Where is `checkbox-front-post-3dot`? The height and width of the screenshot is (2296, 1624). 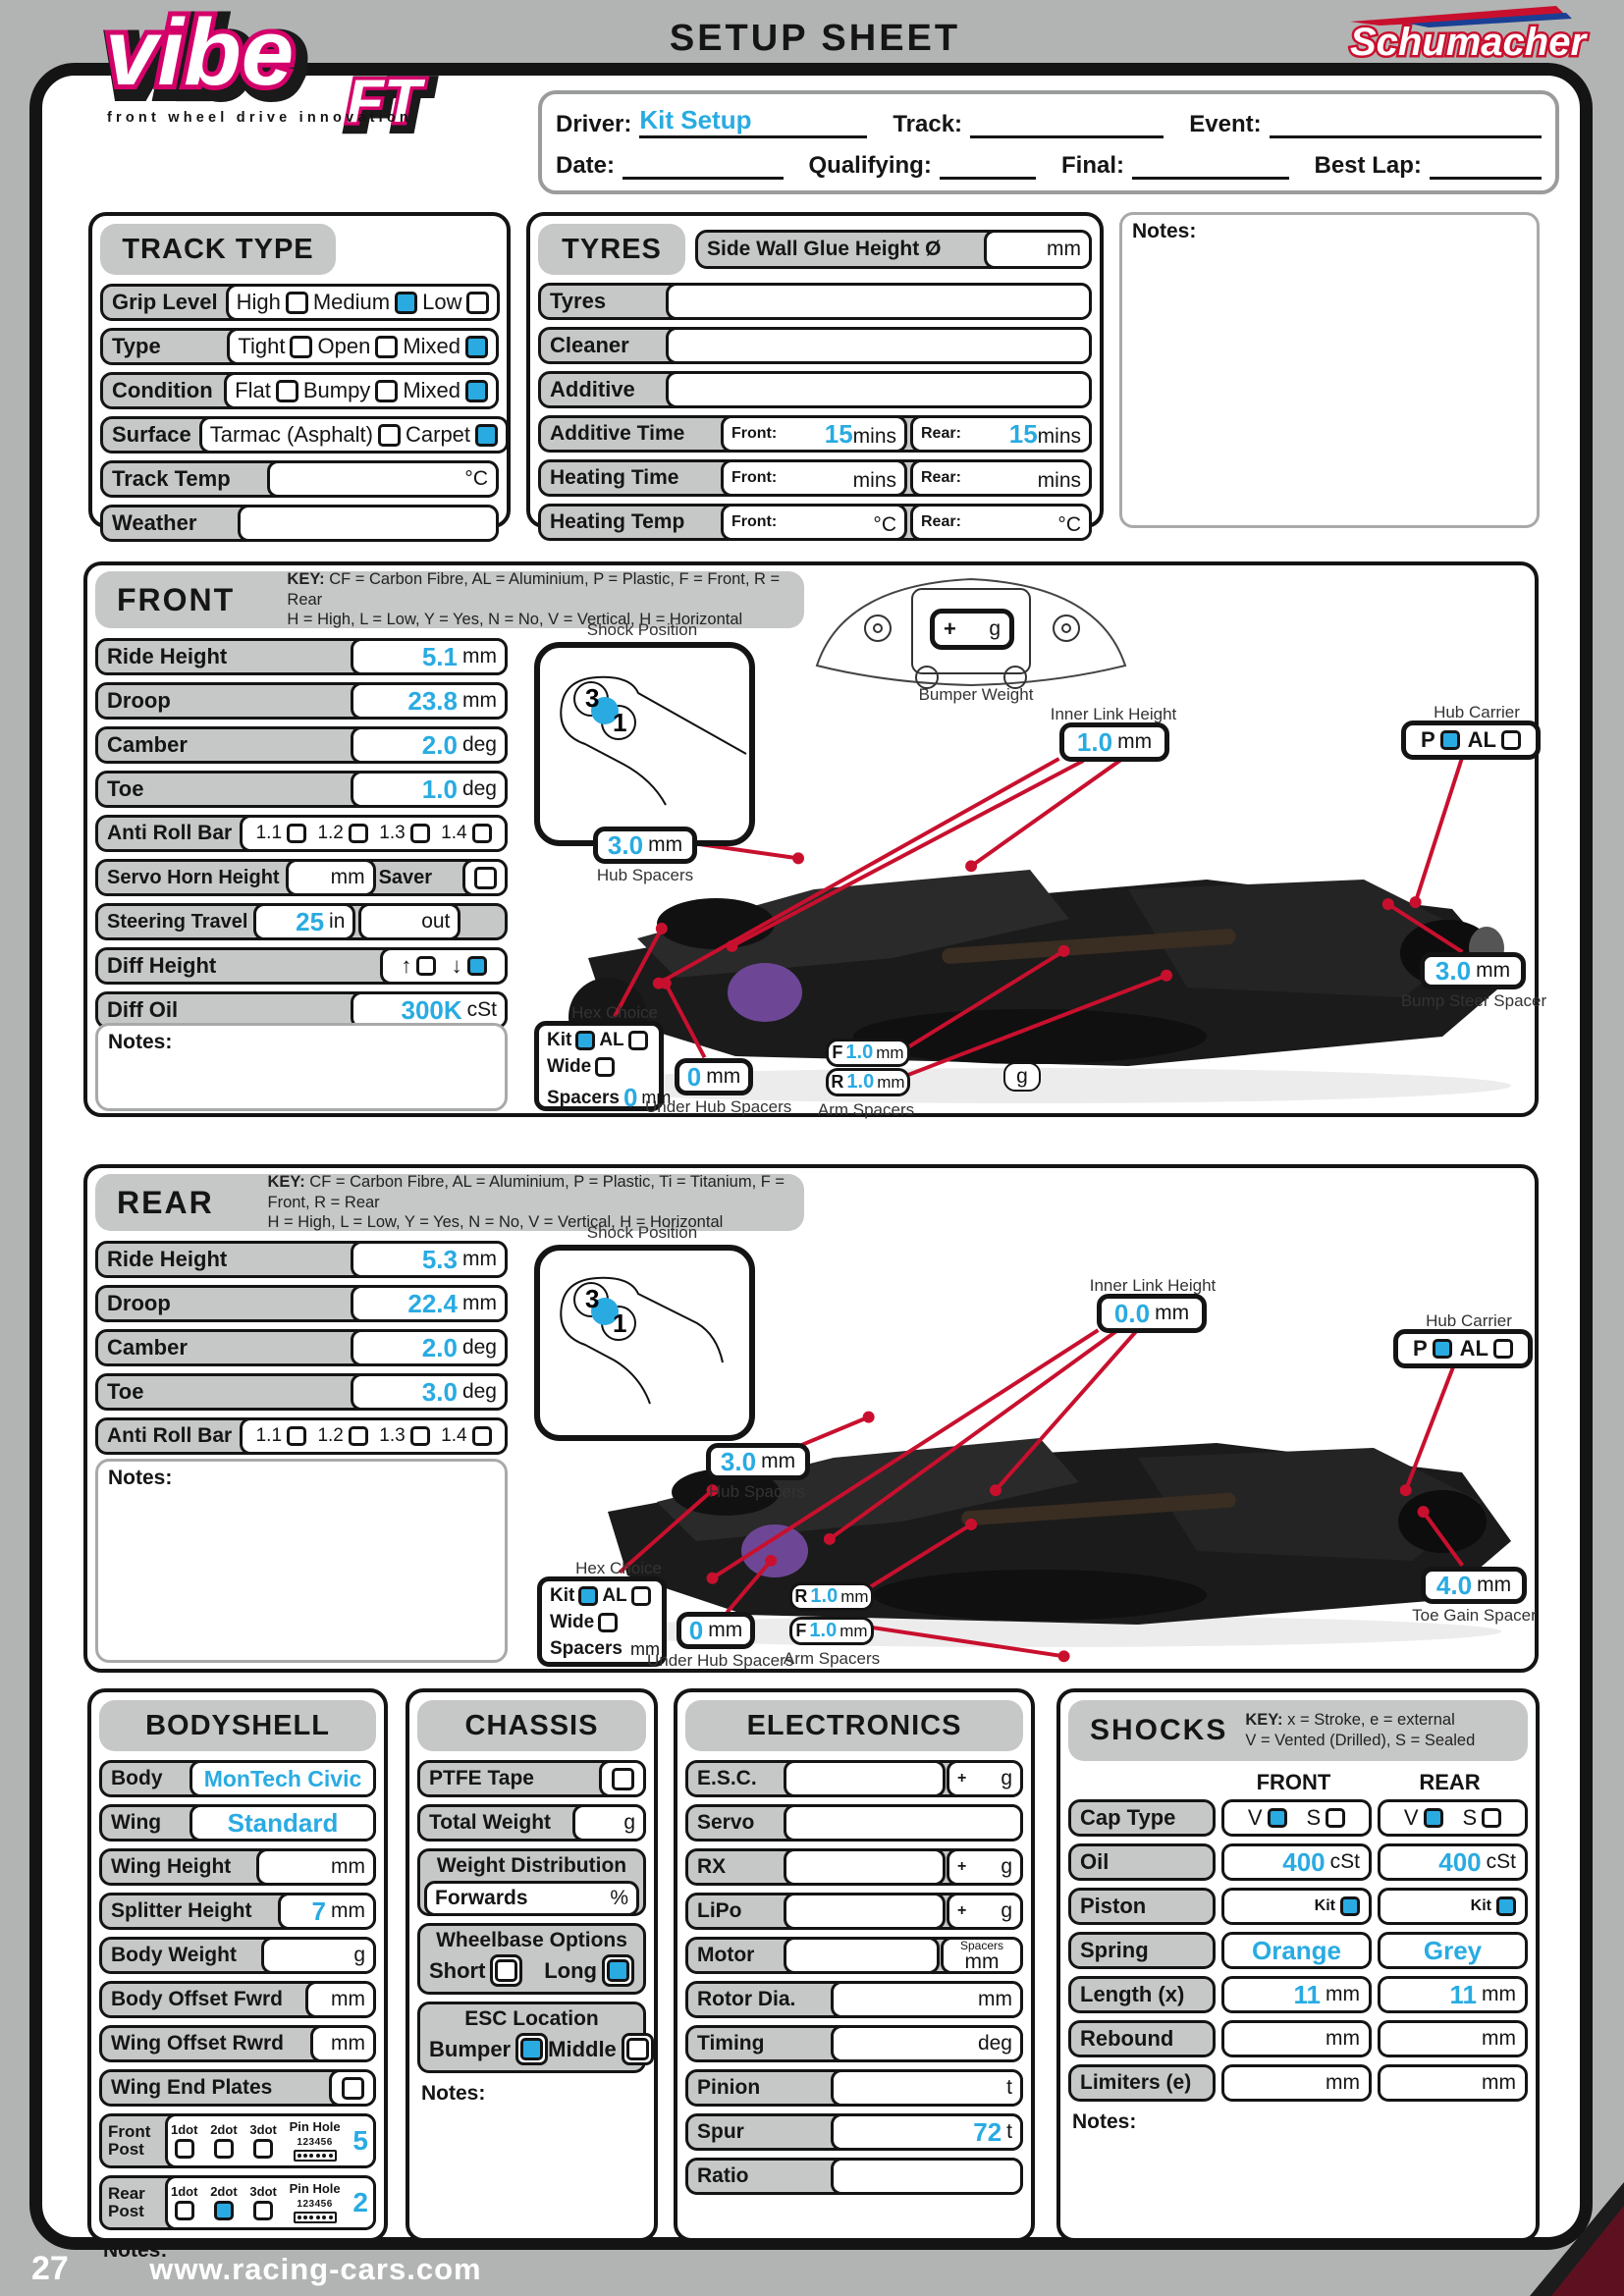
checkbox-front-post-3dot is located at coordinates (263, 2149).